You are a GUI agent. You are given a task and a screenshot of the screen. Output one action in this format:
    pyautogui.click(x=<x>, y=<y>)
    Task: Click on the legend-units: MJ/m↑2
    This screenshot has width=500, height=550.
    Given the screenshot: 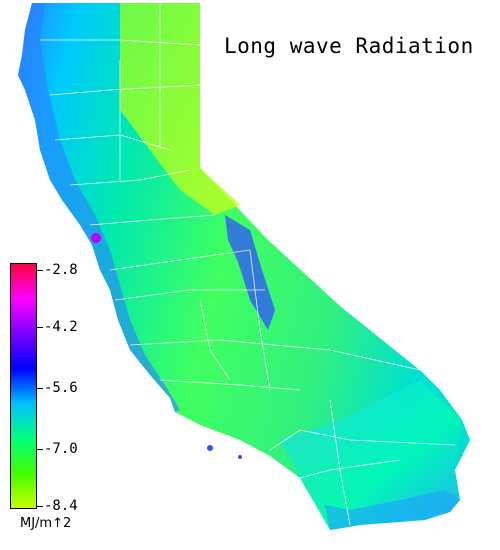 What is the action you would take?
    pyautogui.click(x=46, y=523)
    